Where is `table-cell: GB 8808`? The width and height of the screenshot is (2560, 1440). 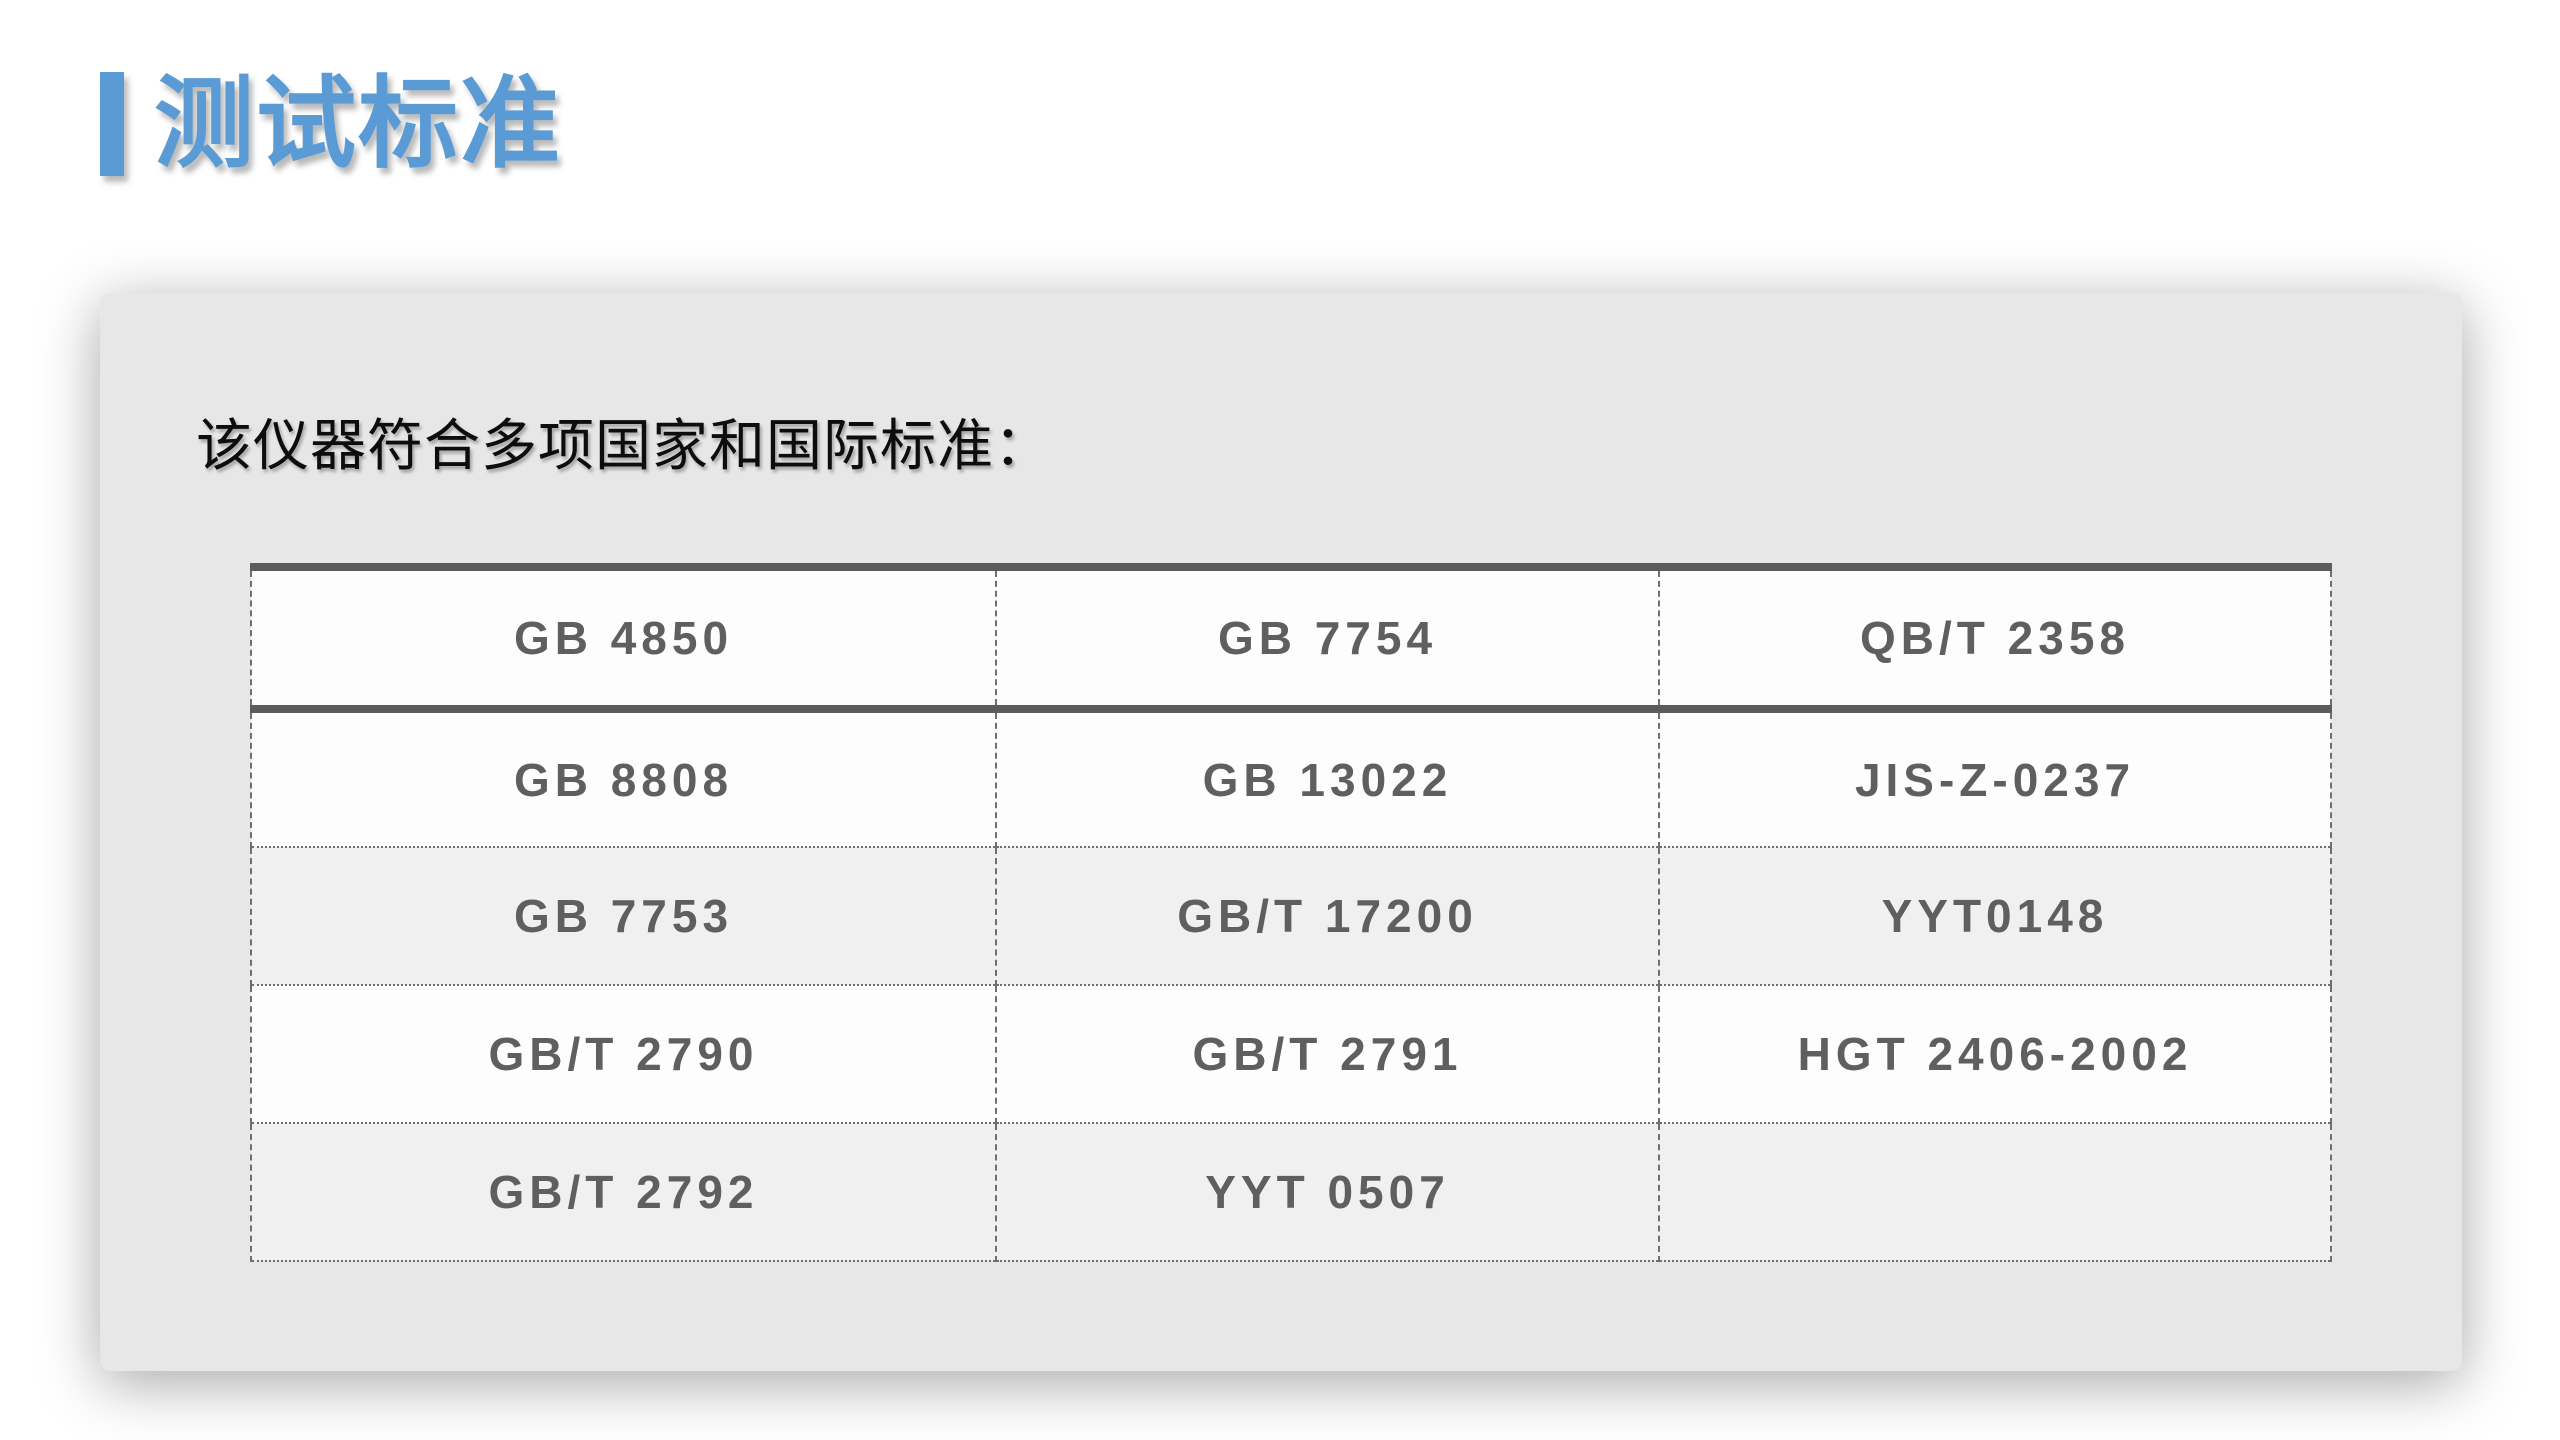 table-cell: GB 8808 is located at coordinates (623, 778).